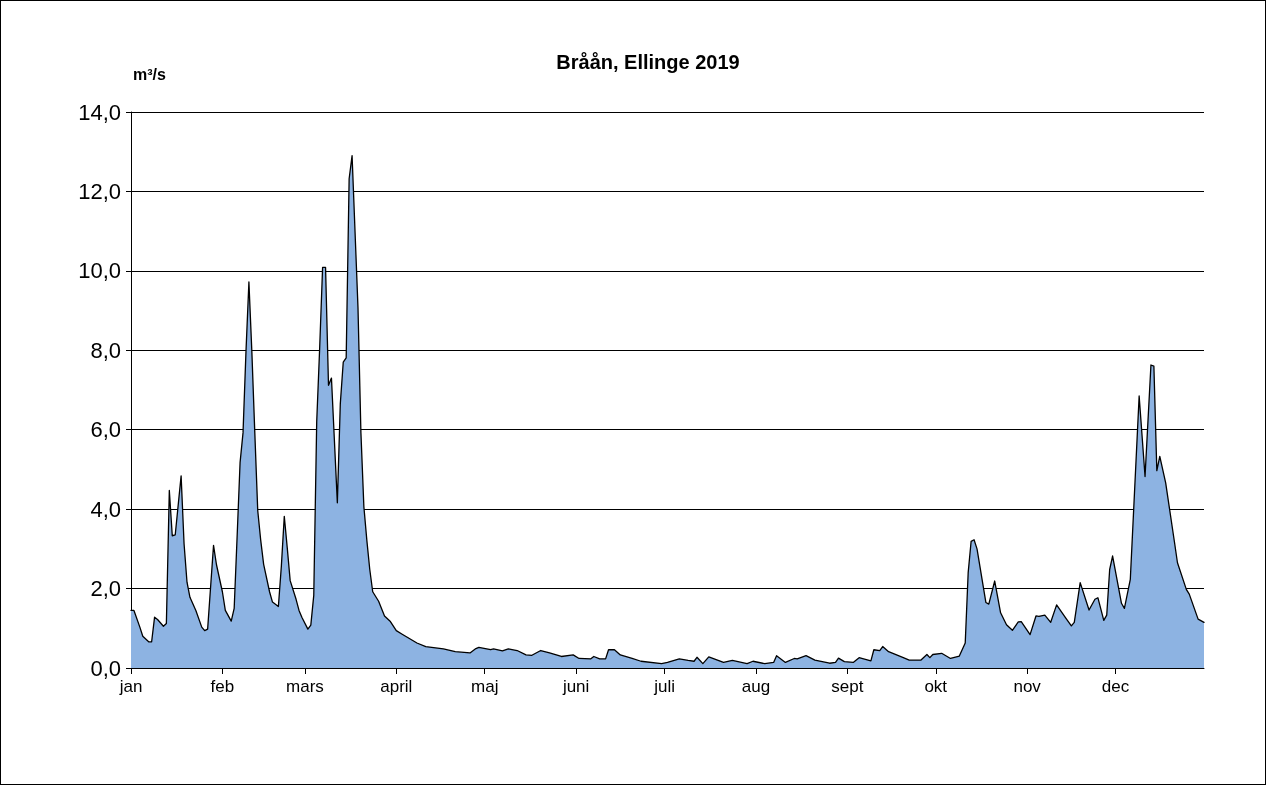 The height and width of the screenshot is (785, 1266). What do you see at coordinates (575, 686) in the screenshot?
I see `x-tick-label: juni` at bounding box center [575, 686].